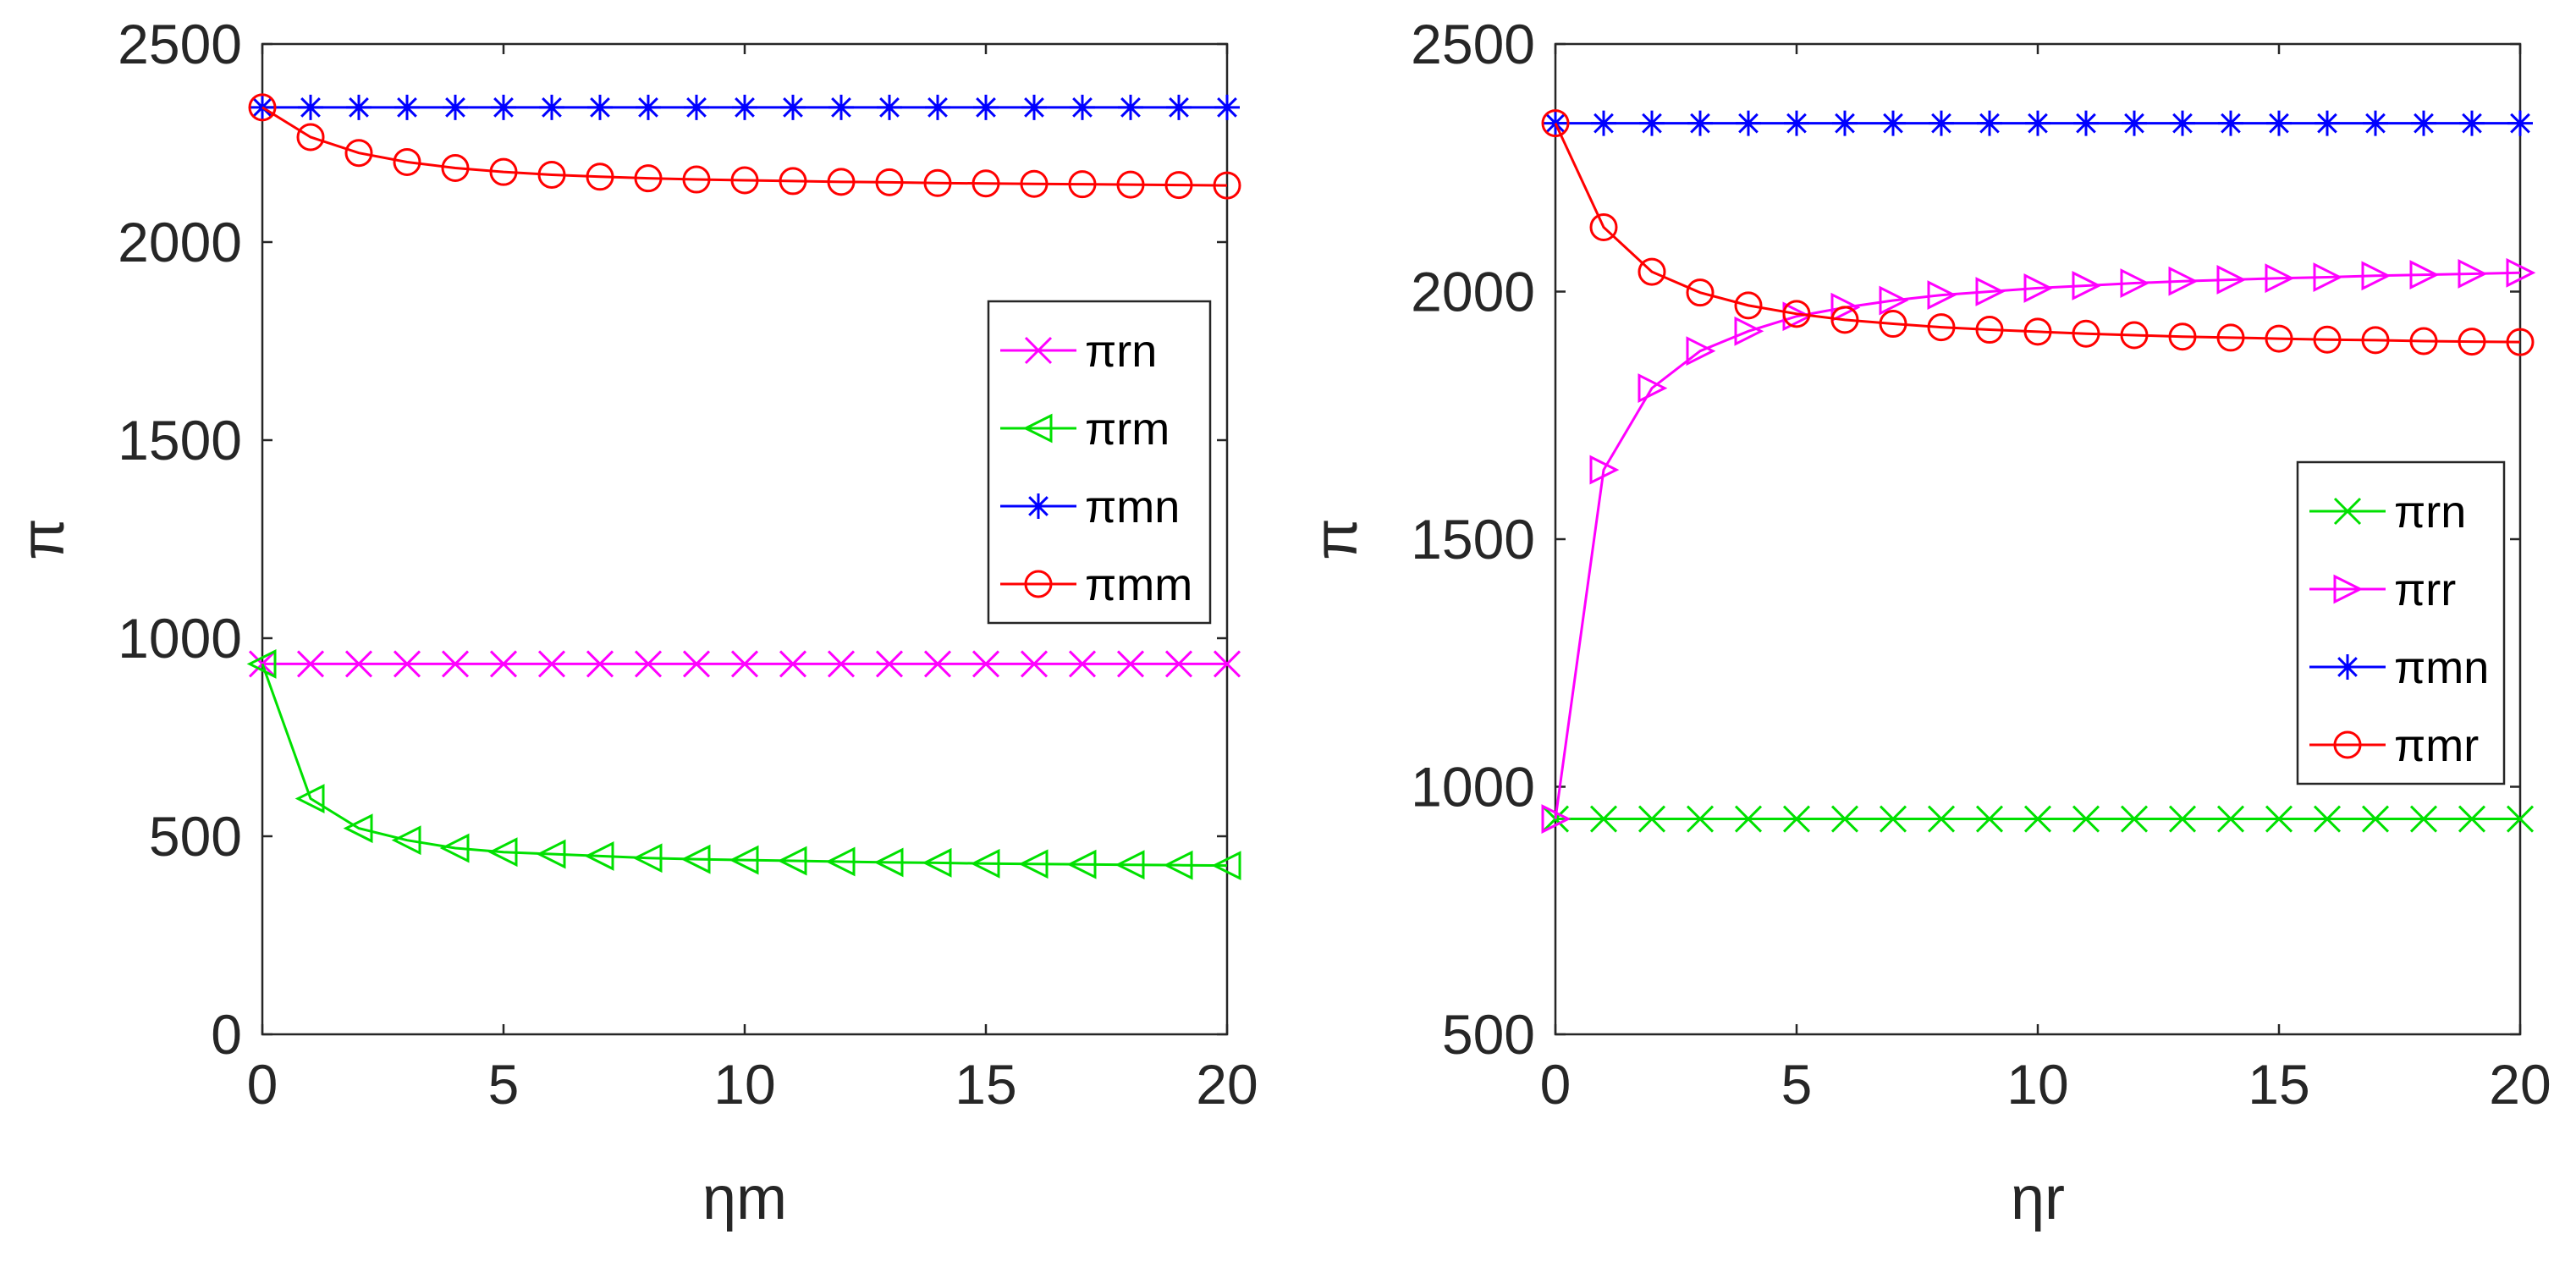  I want to click on y-tick-label: 500, so click(195, 836).